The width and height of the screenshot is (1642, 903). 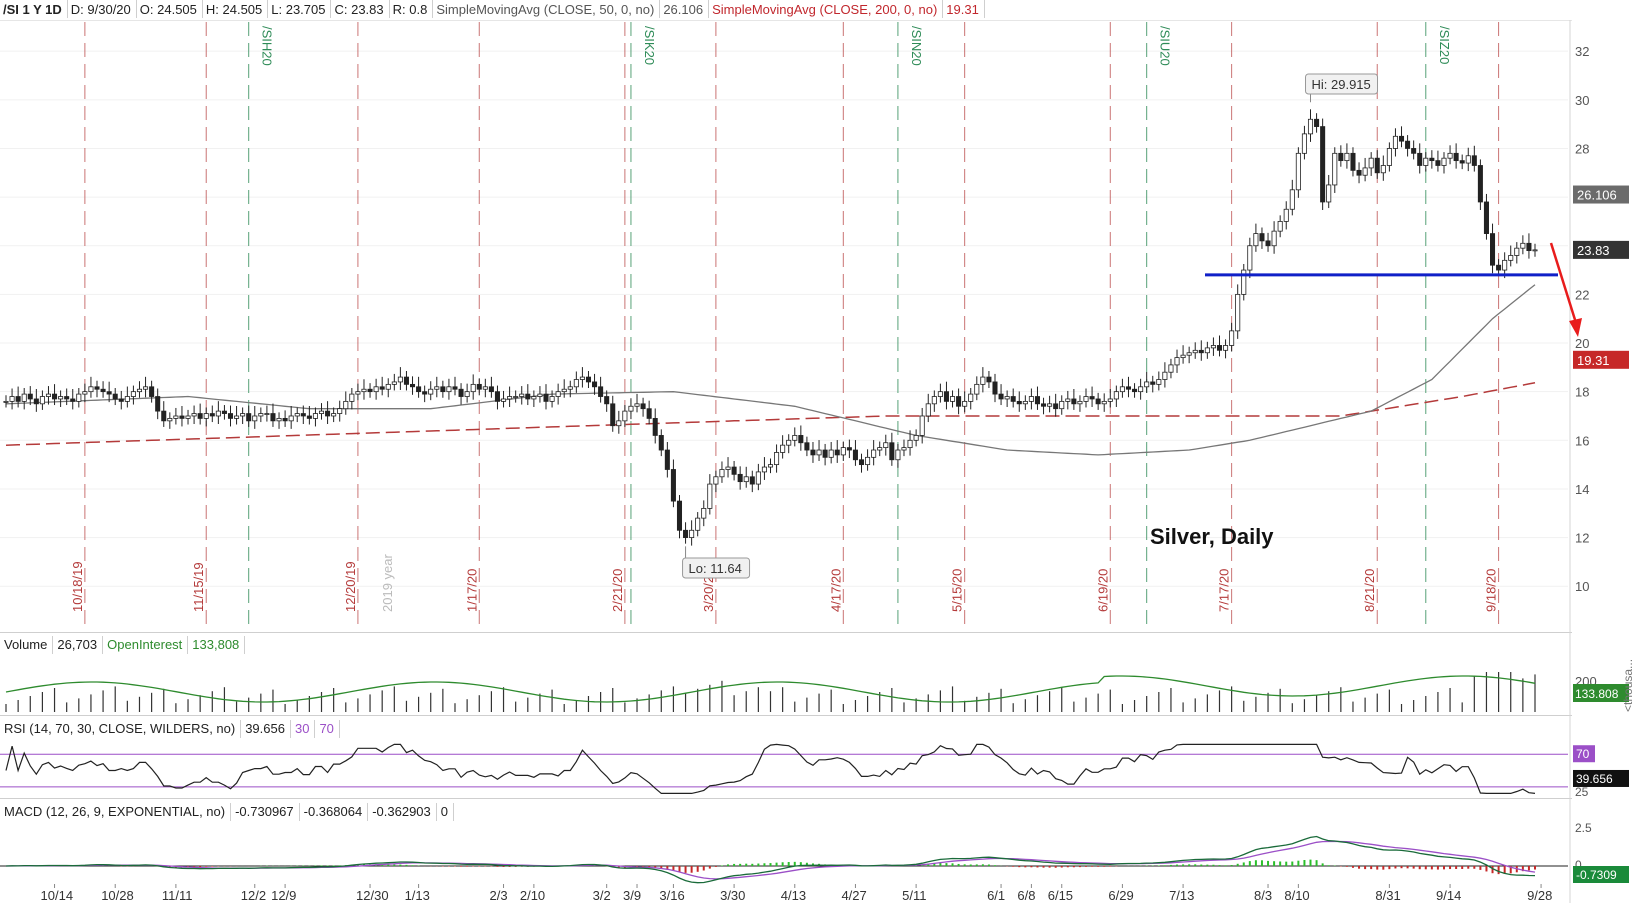 What do you see at coordinates (34, 9) in the screenshot?
I see `symbol-label: /SI 1 Y 1D` at bounding box center [34, 9].